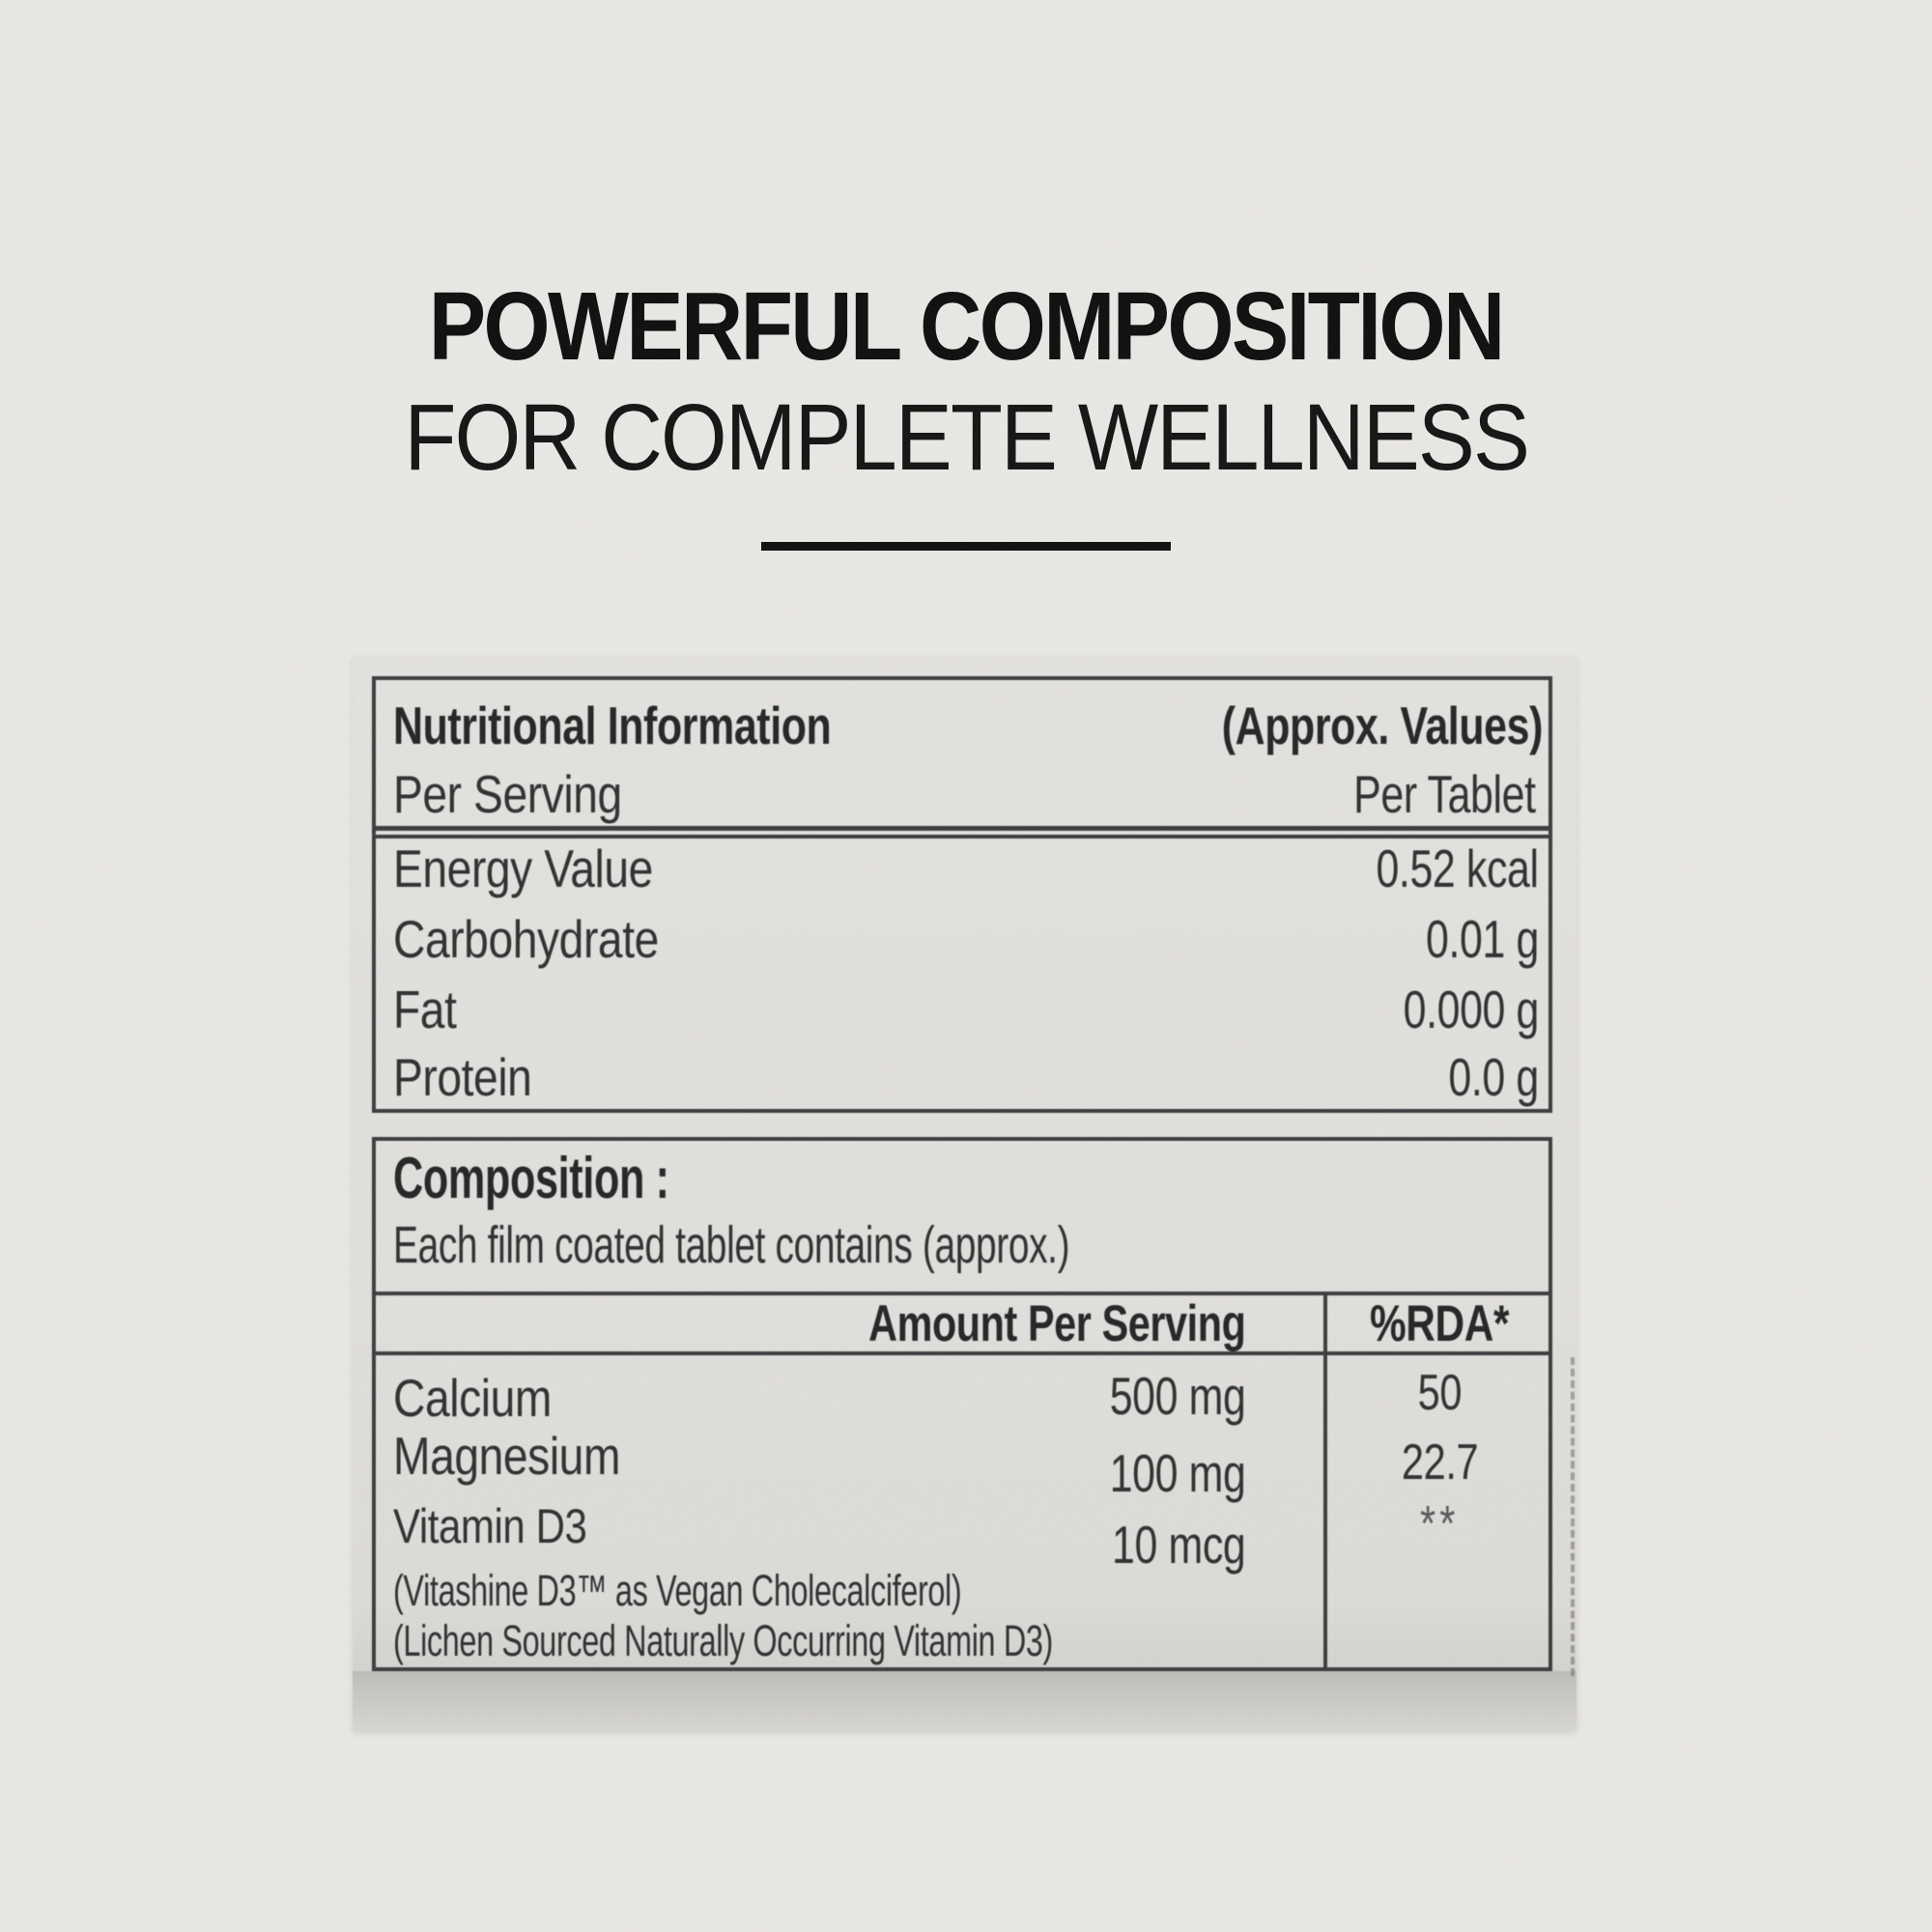 The image size is (1932, 1932). I want to click on nutrition-row-value: 0.01 g, so click(1482, 939).